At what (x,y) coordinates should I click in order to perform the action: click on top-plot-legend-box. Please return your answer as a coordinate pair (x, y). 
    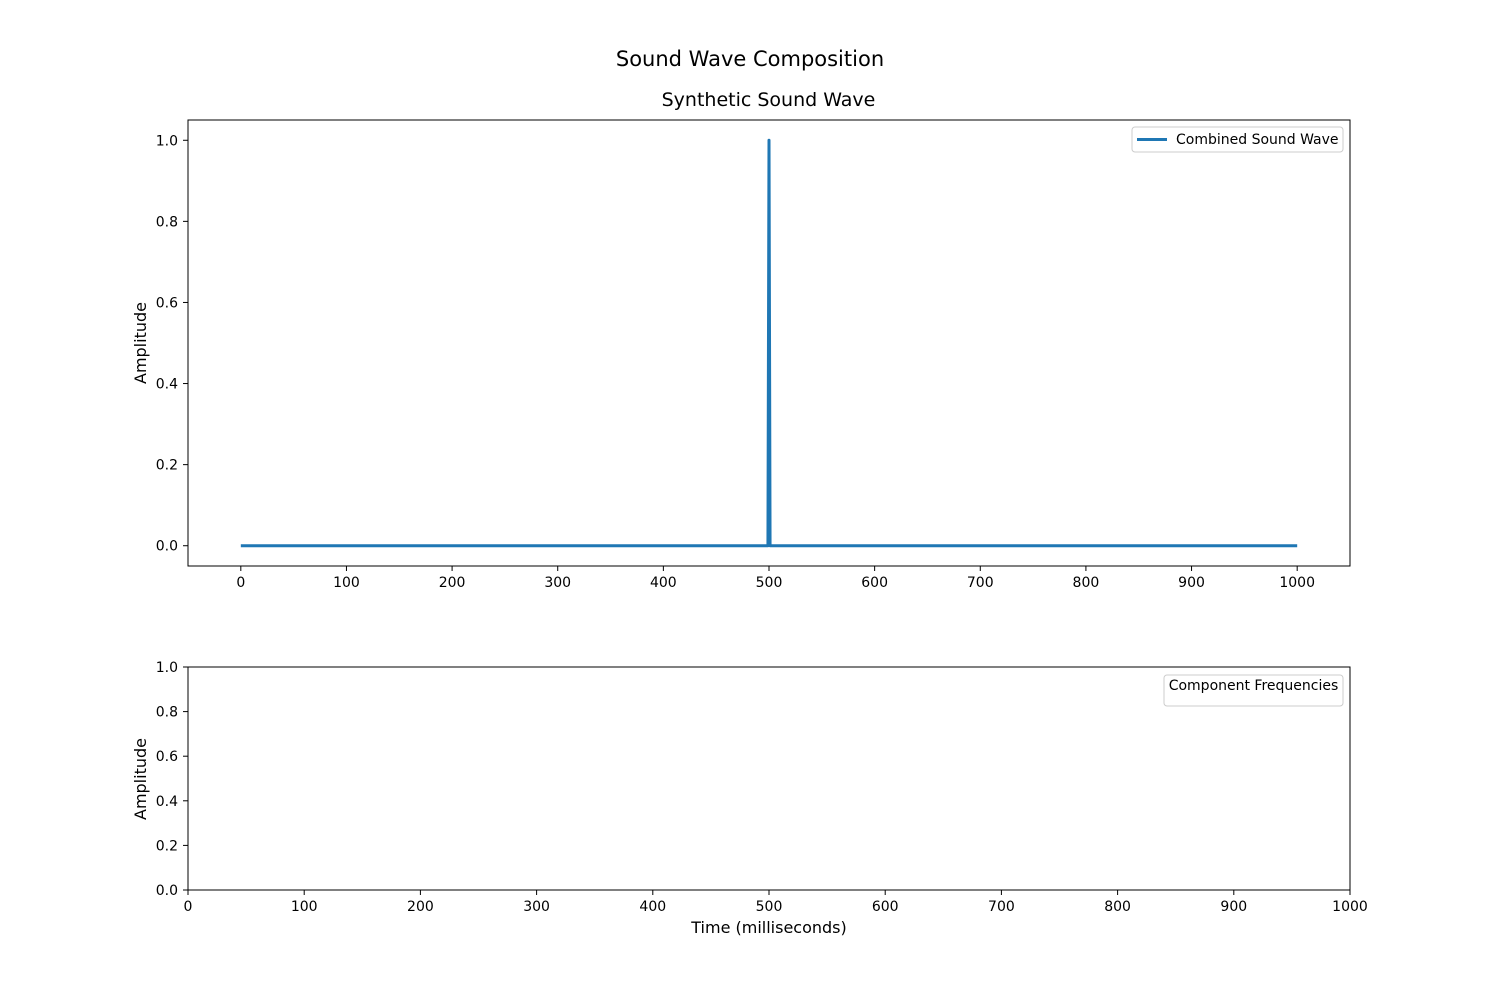
    Looking at the image, I should click on (1237, 139).